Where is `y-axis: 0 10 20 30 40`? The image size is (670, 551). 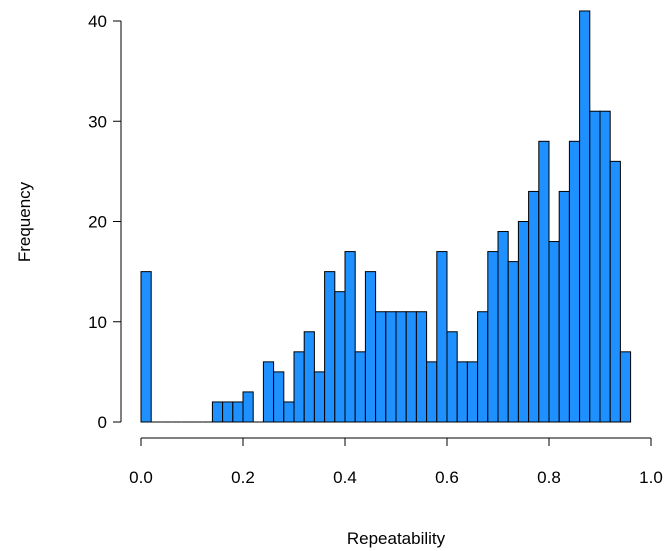 y-axis: 0 10 20 30 40 is located at coordinates (105, 222).